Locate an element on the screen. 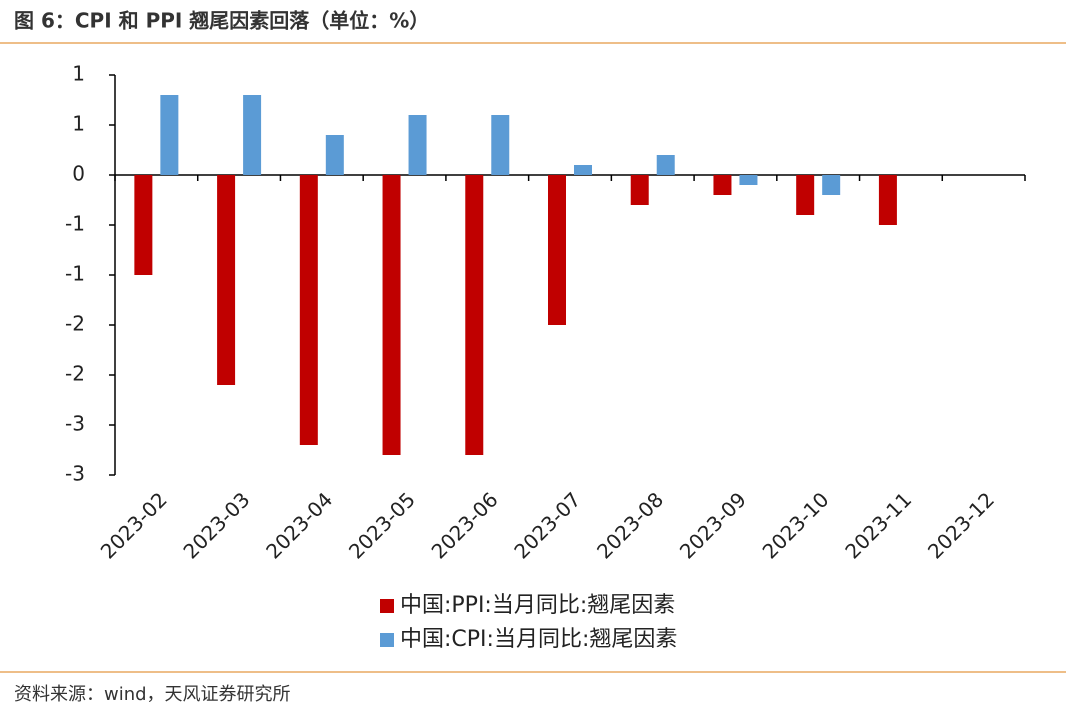  x-tick-label: 2023-06 is located at coordinates (465, 525).